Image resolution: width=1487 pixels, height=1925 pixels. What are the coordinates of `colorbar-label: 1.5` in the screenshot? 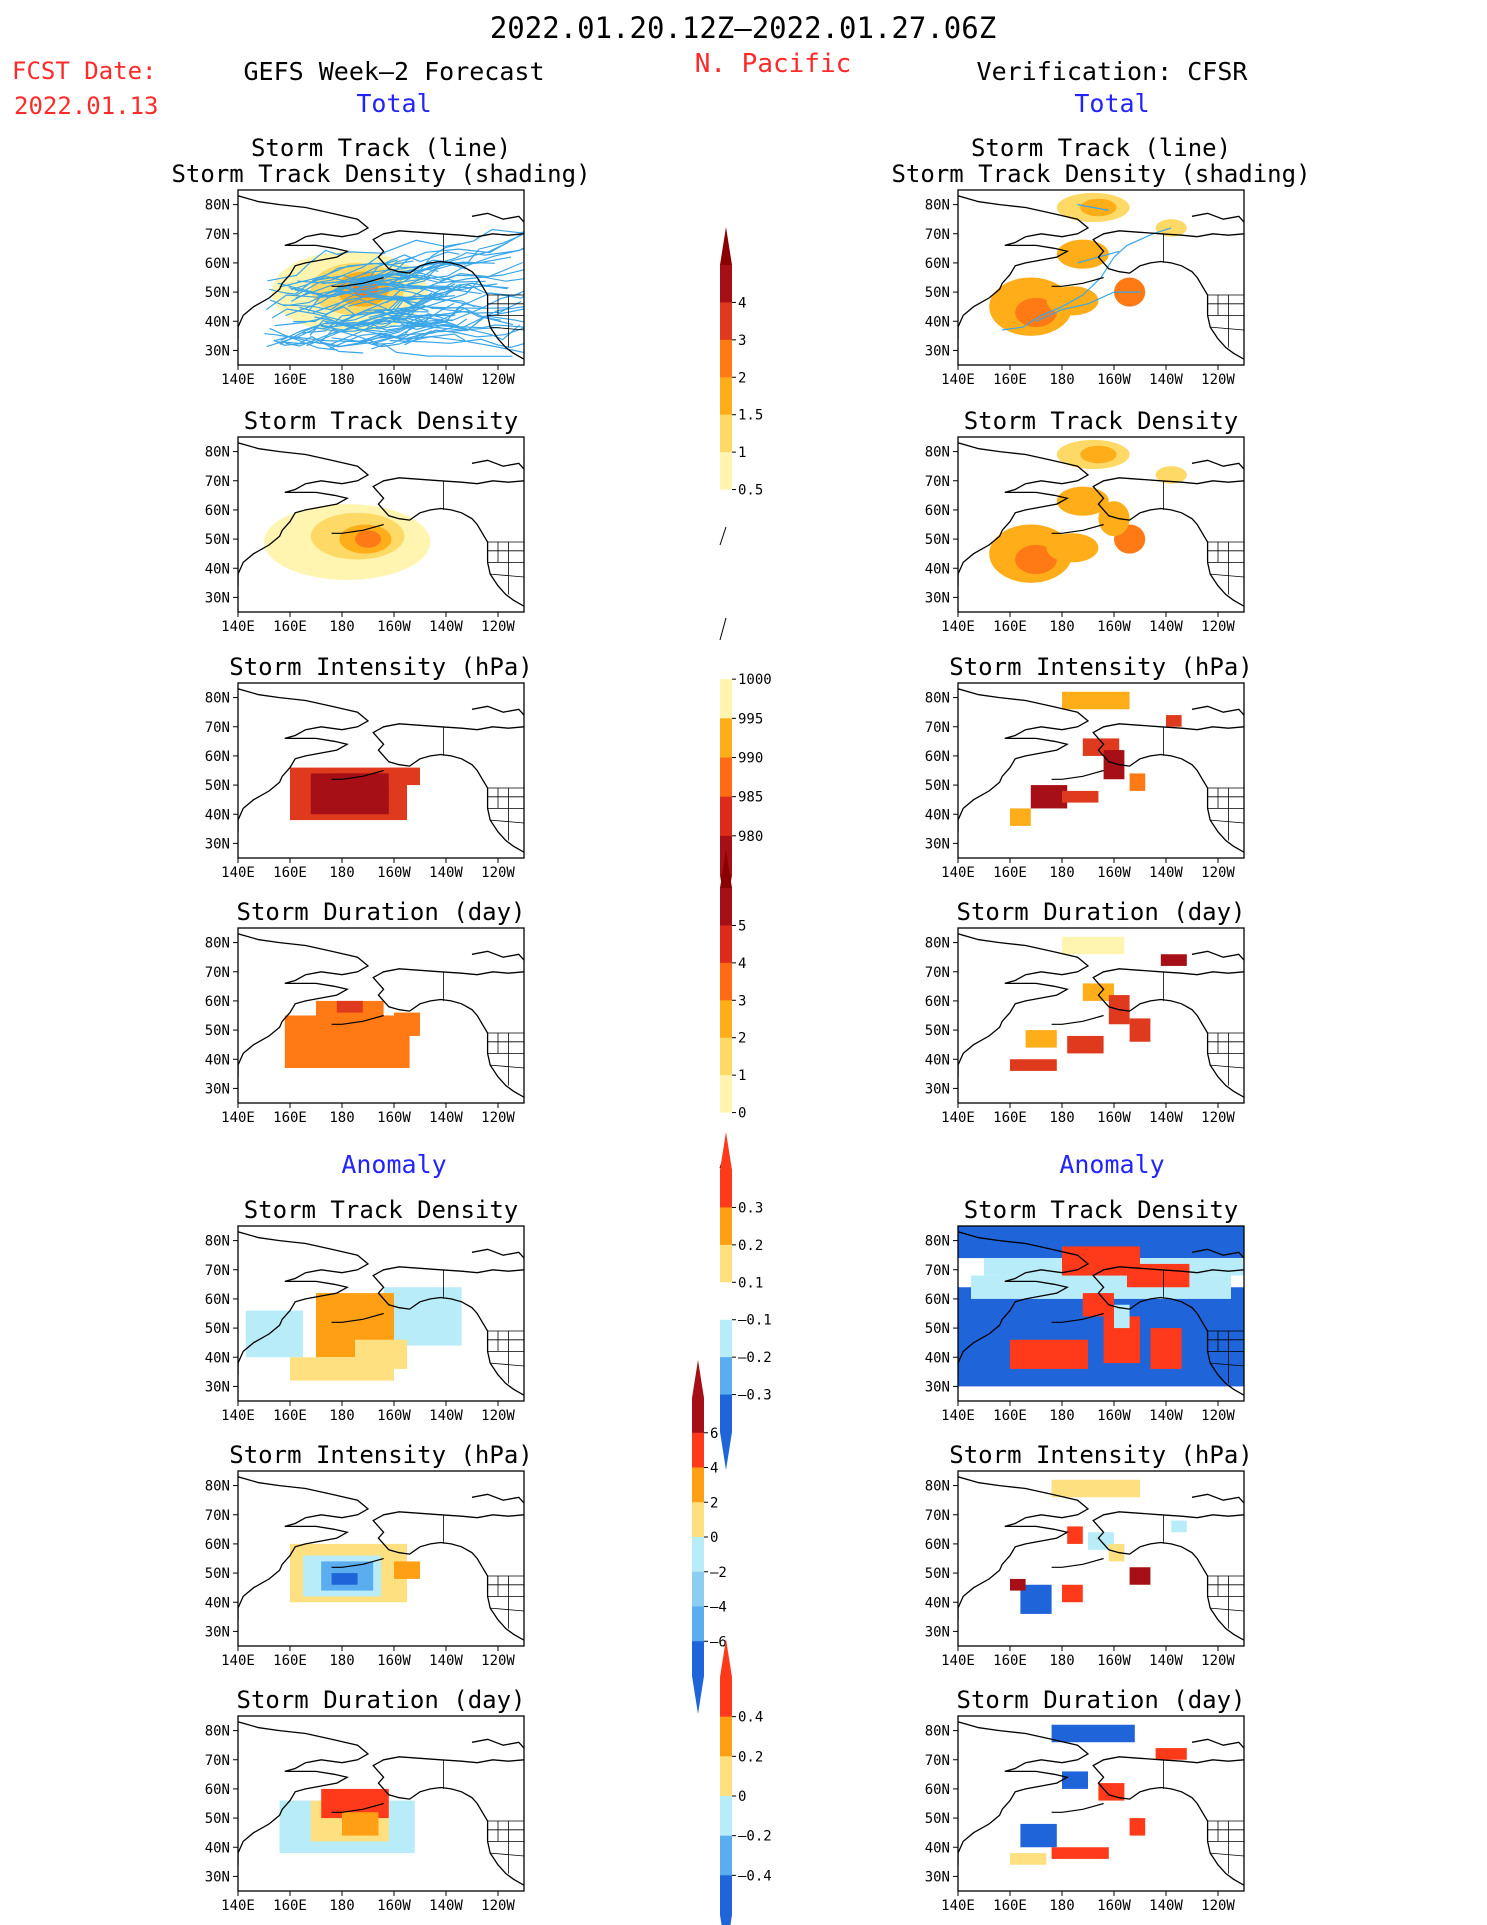 It's located at (750, 416).